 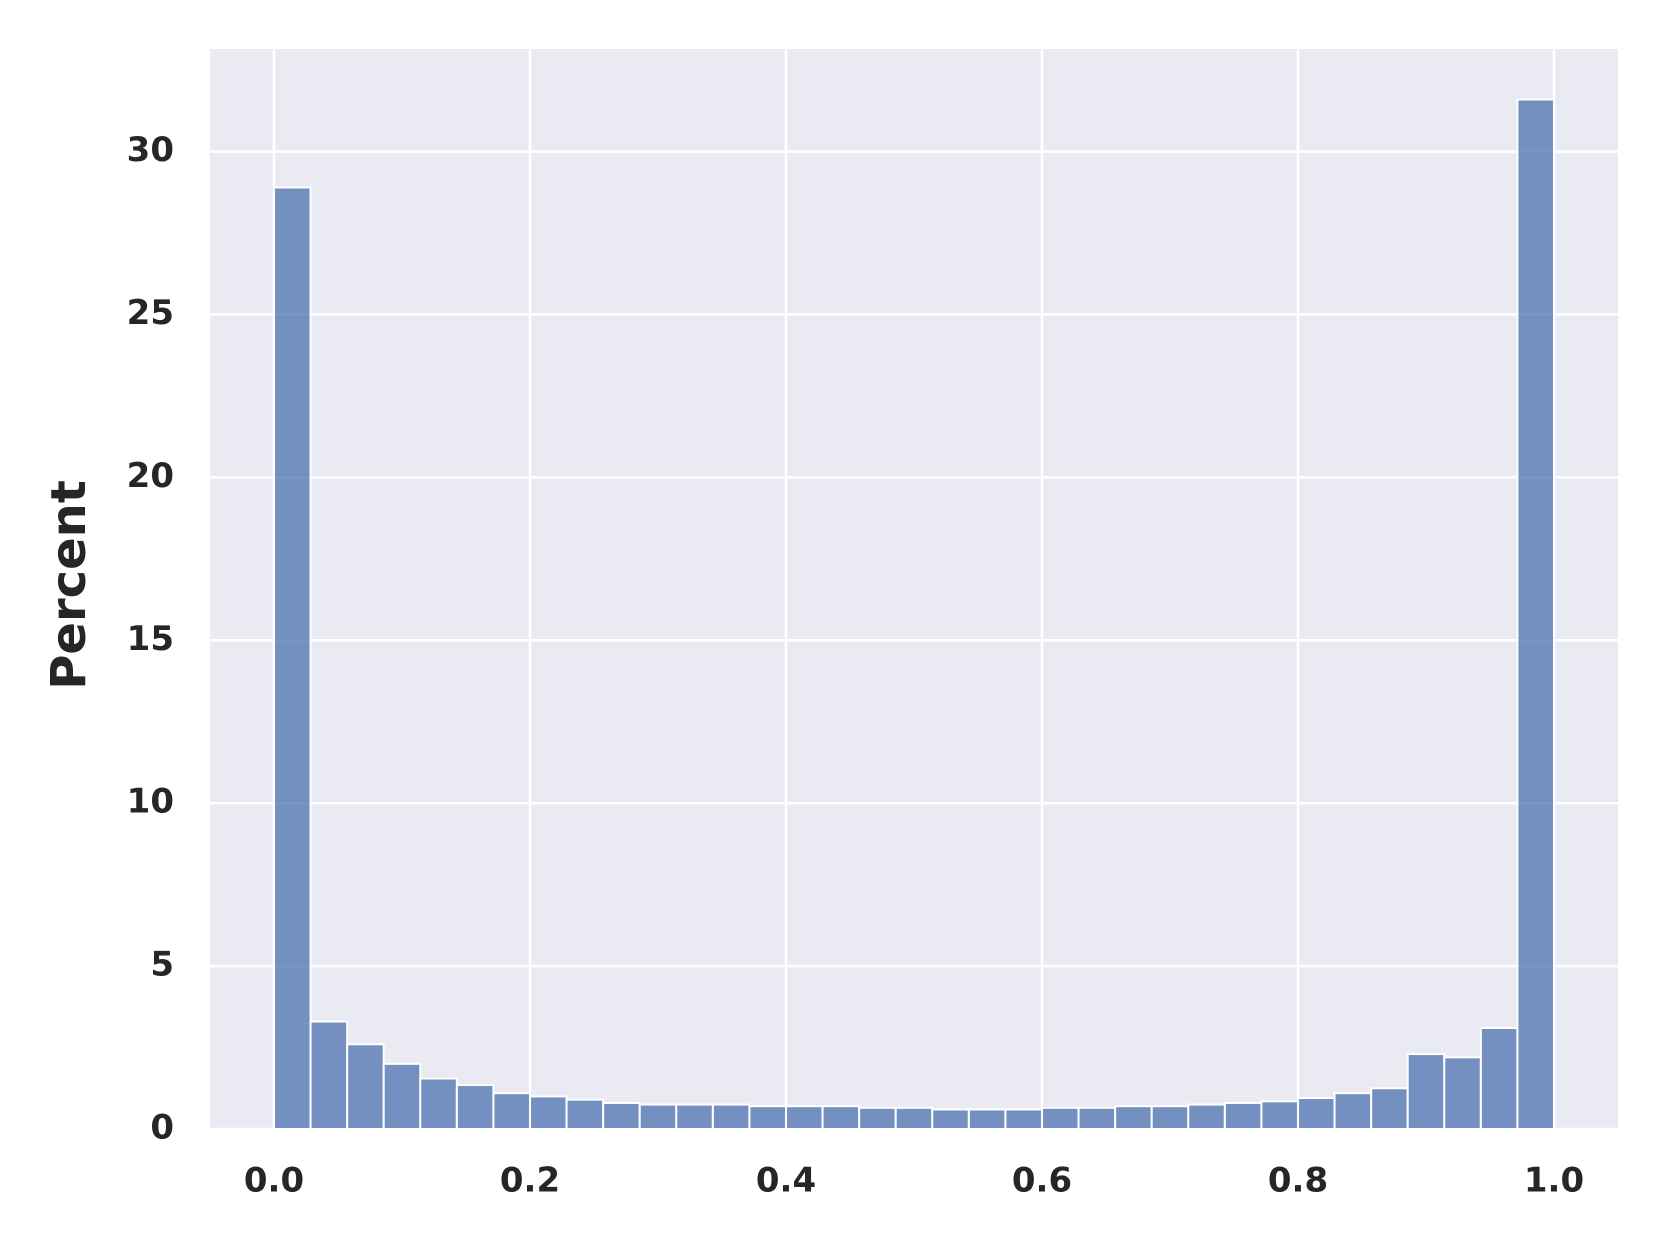 What do you see at coordinates (162, 965) in the screenshot?
I see `y-tick-label: 5` at bounding box center [162, 965].